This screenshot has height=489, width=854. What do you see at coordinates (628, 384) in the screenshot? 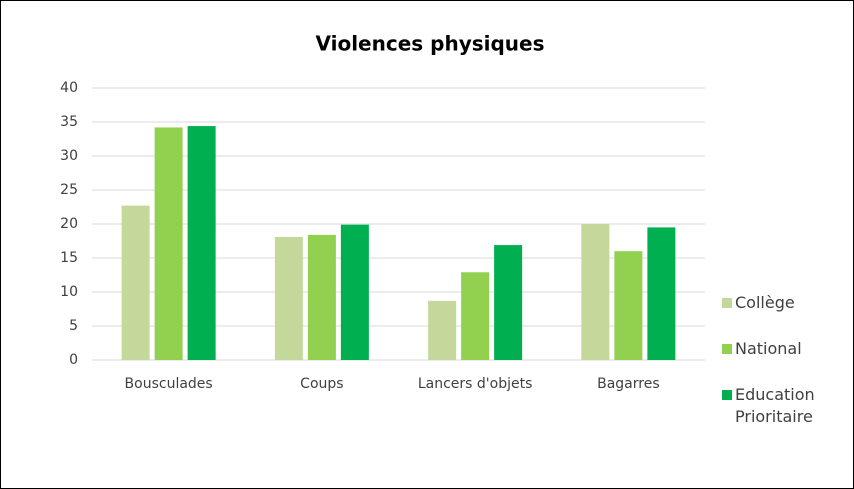
I see `x-tick-label: Bagarres` at bounding box center [628, 384].